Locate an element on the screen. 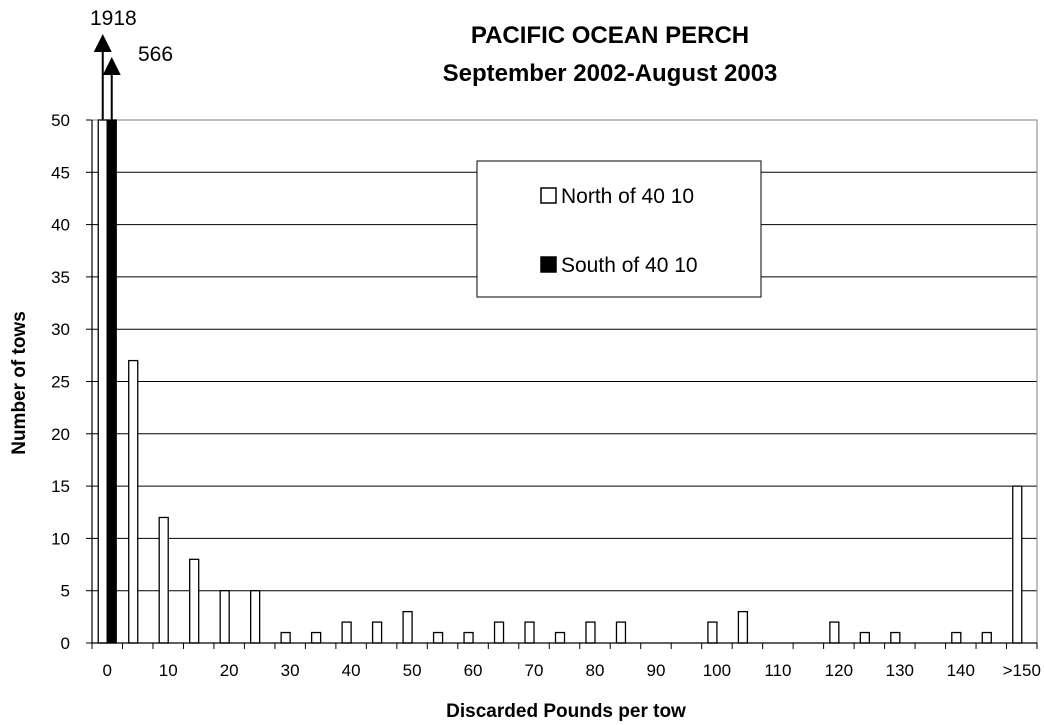  y-tick-label: 40 is located at coordinates (60, 225).